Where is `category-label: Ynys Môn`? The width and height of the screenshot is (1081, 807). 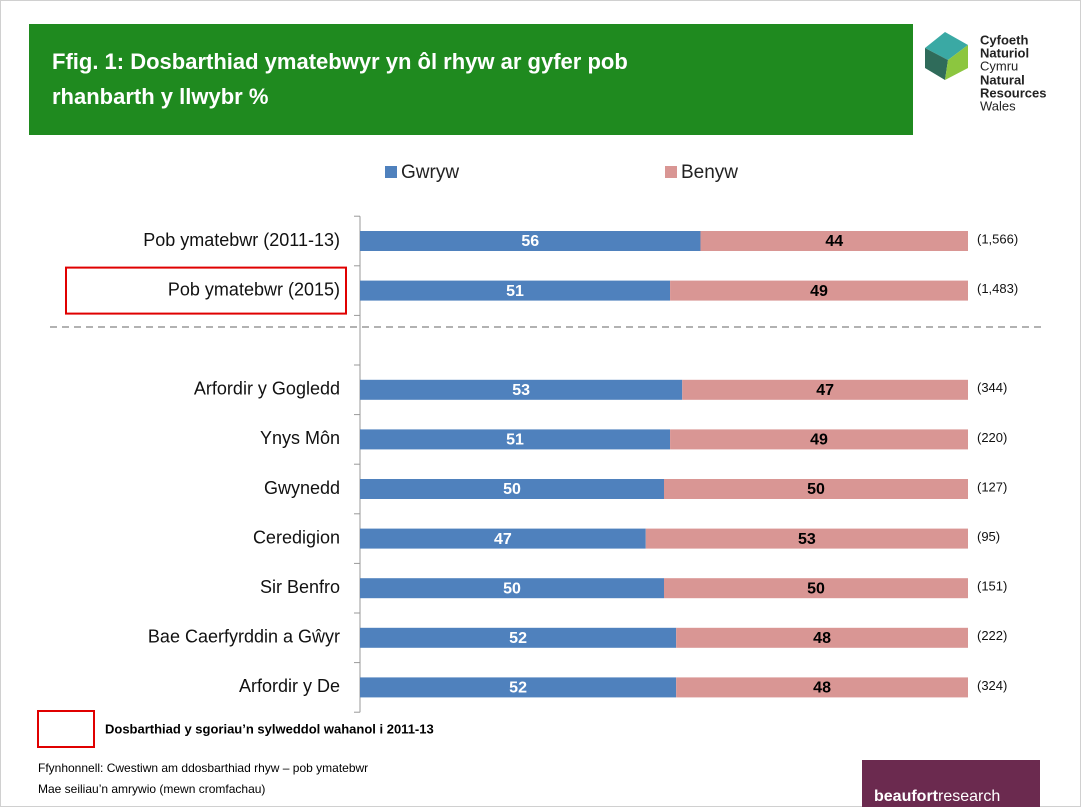
category-label: Ynys Môn is located at coordinates (300, 438).